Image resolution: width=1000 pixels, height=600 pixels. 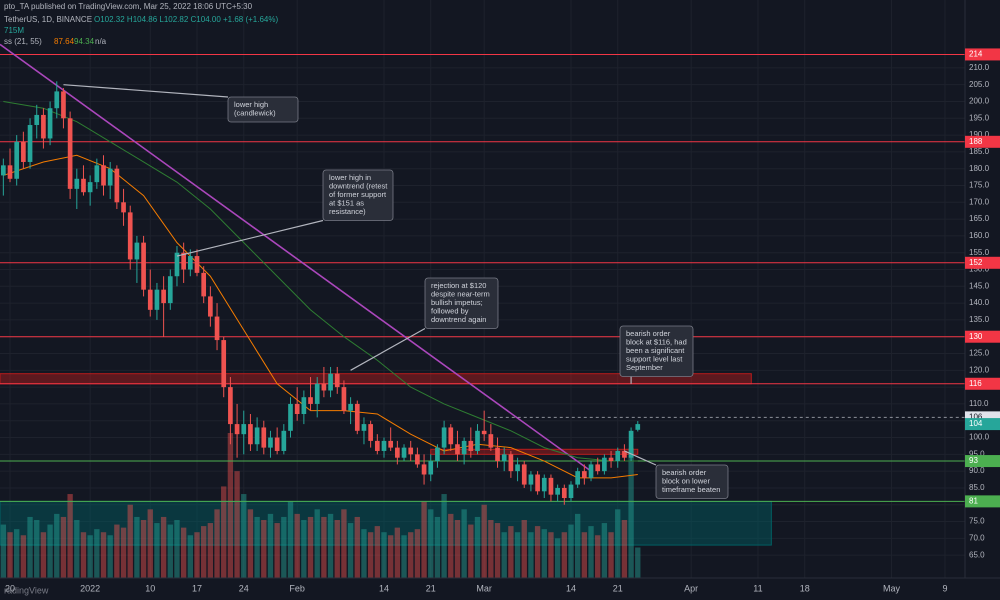 I want to click on y-tick-label: 95.0, so click(x=977, y=453).